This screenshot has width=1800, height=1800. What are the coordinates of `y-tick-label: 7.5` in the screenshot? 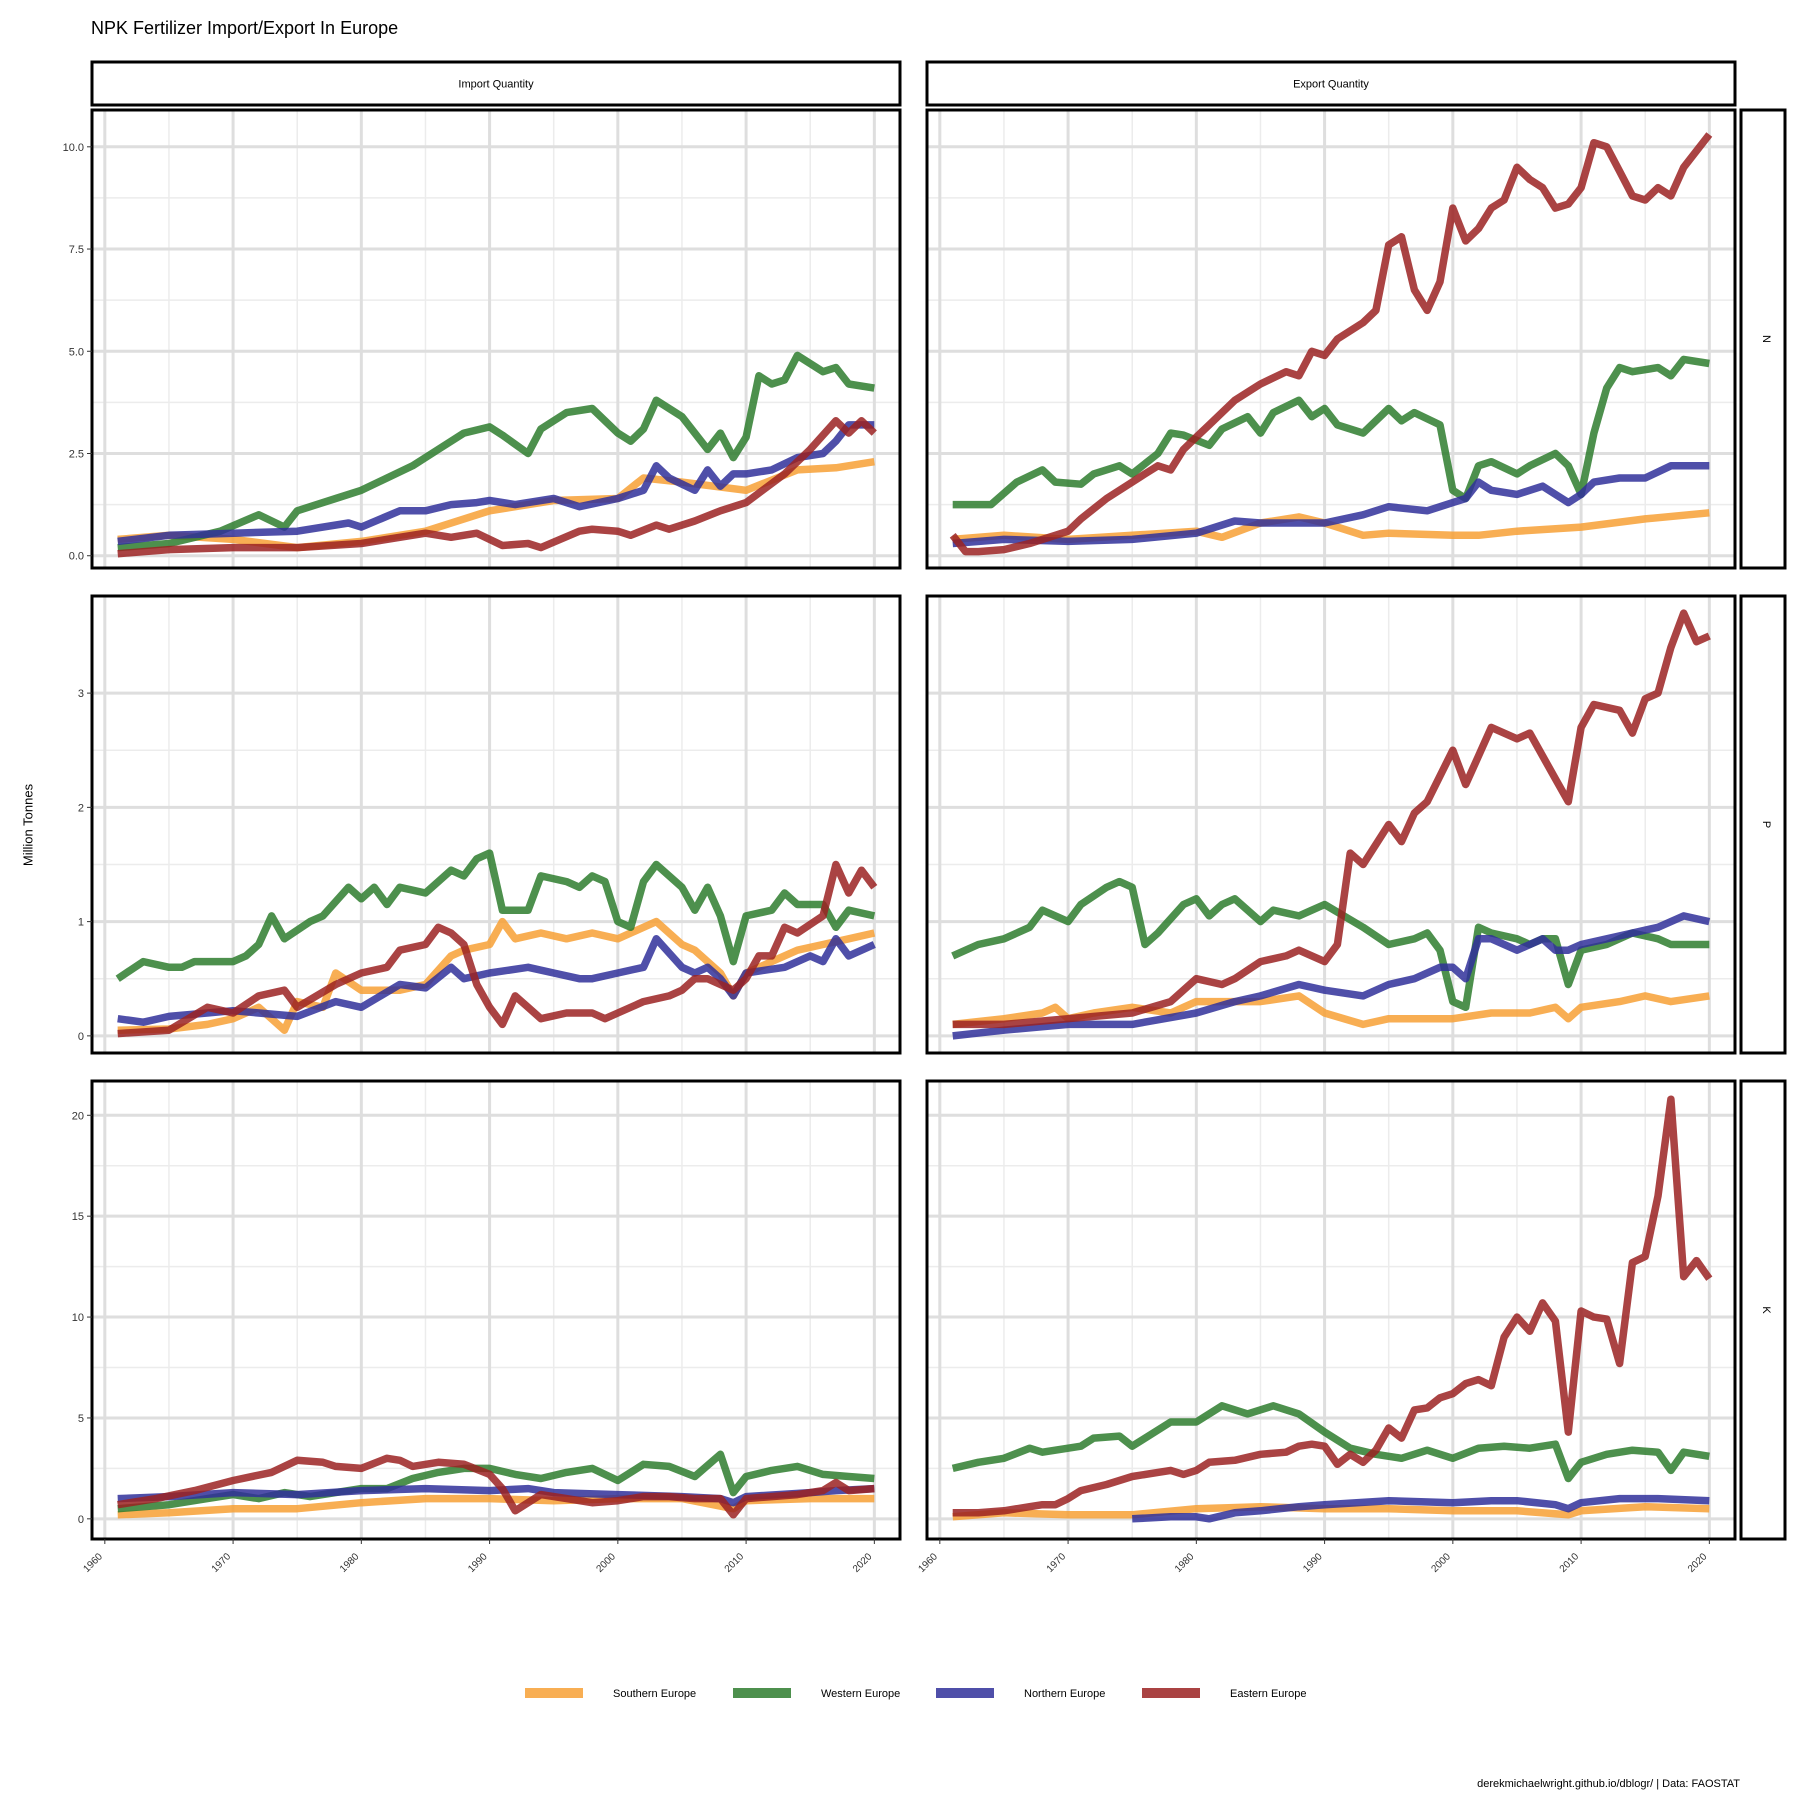 It's located at (76, 250).